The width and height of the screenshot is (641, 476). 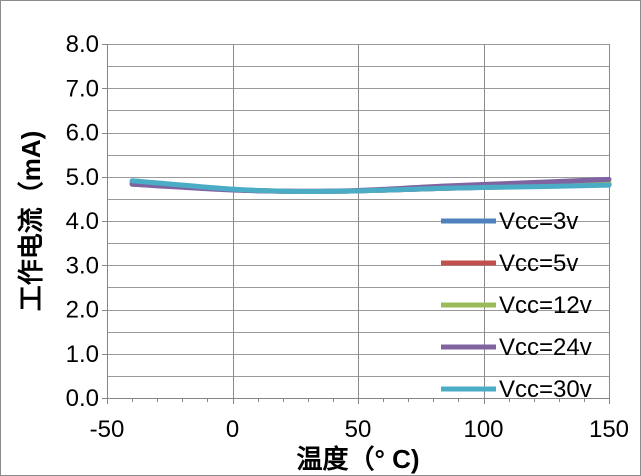 What do you see at coordinates (545, 347) in the screenshot?
I see `legend-label: Vcc=24v` at bounding box center [545, 347].